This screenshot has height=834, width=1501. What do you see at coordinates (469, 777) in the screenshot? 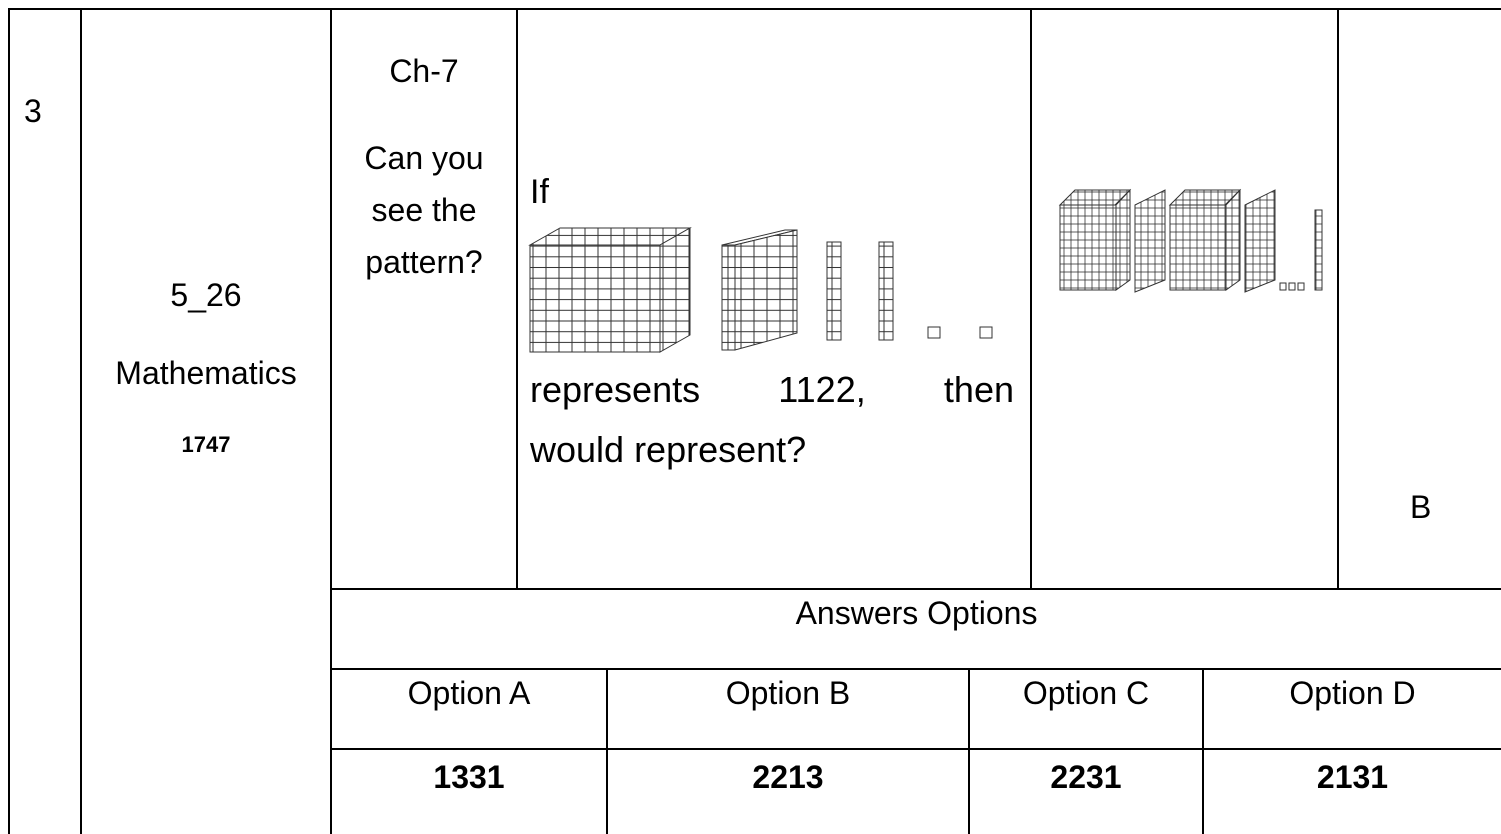
I see `option-value: 1331` at bounding box center [469, 777].